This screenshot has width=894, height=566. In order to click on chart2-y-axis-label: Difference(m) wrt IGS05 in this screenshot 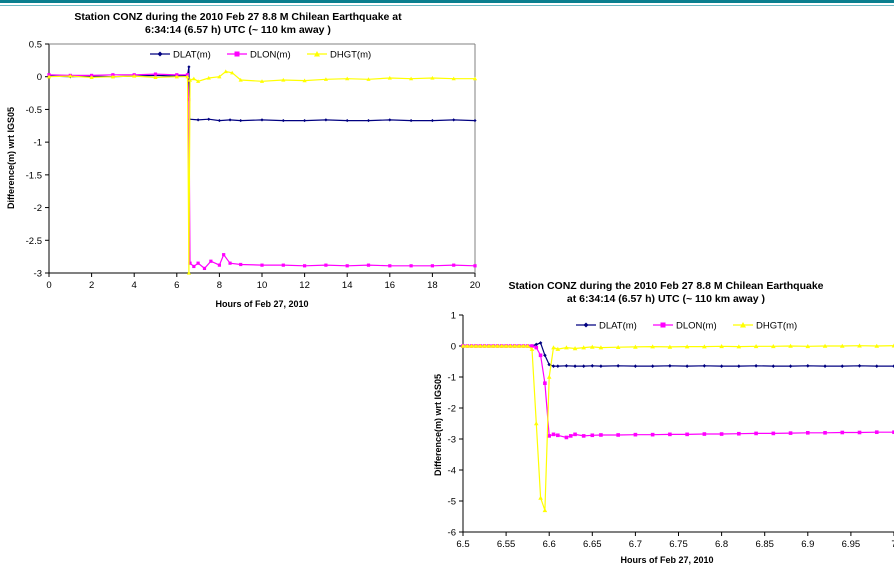, I will do `click(438, 425)`.